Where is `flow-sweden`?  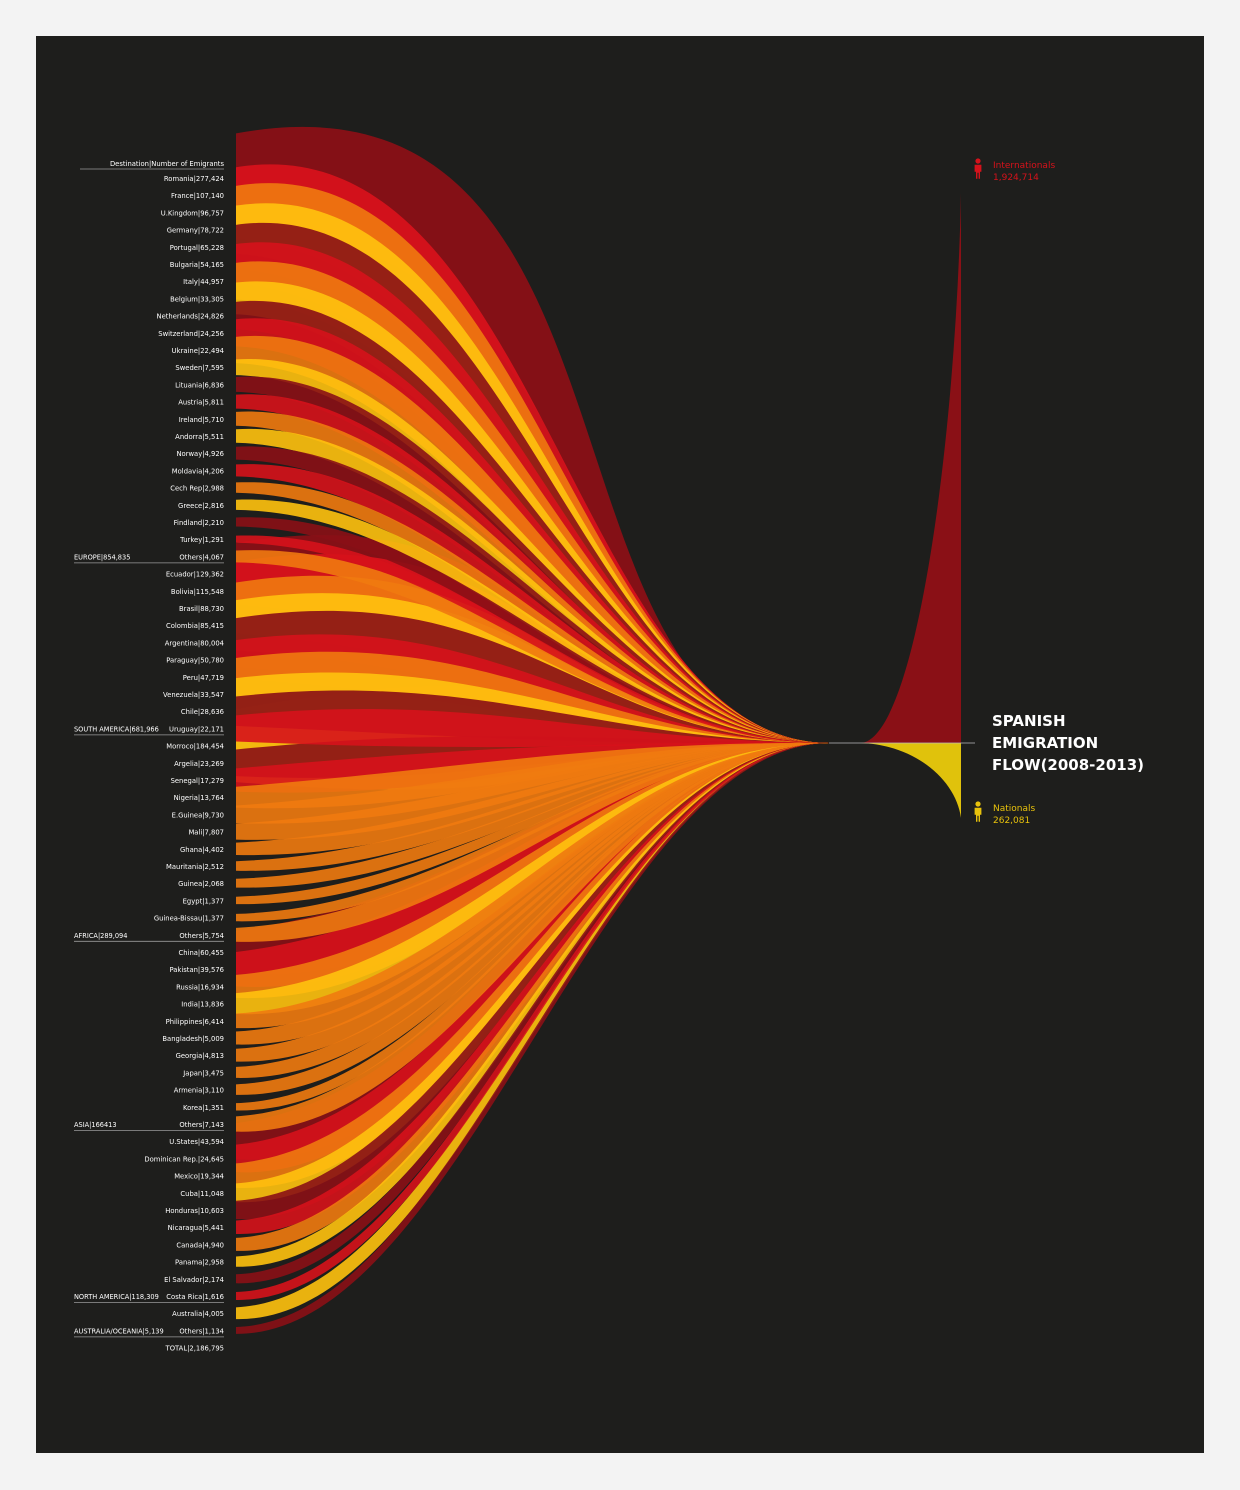 flow-sweden is located at coordinates (532, 551).